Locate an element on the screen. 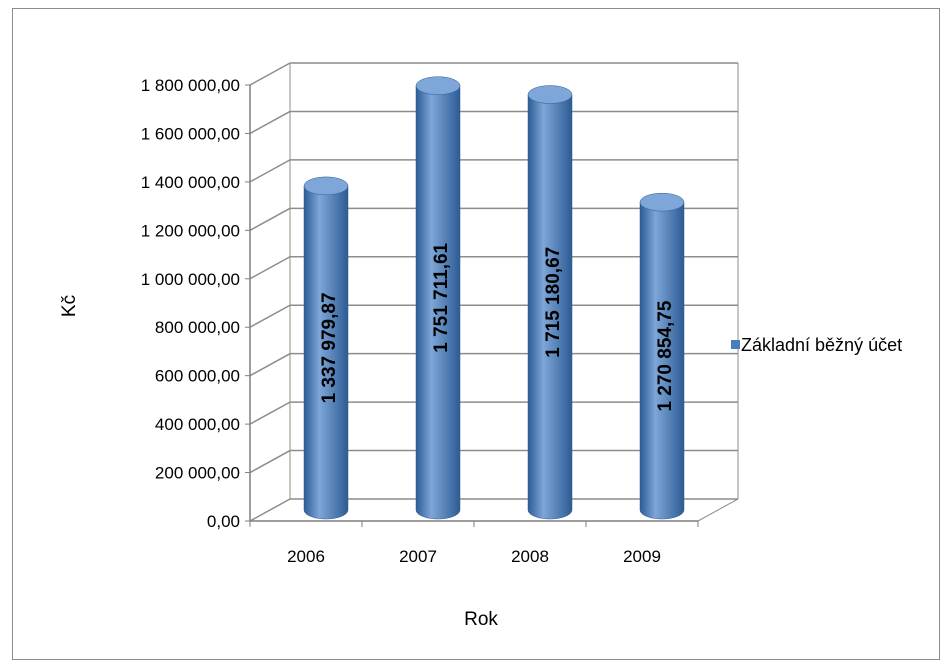  data-label: 1 715 180,67 is located at coordinates (553, 302).